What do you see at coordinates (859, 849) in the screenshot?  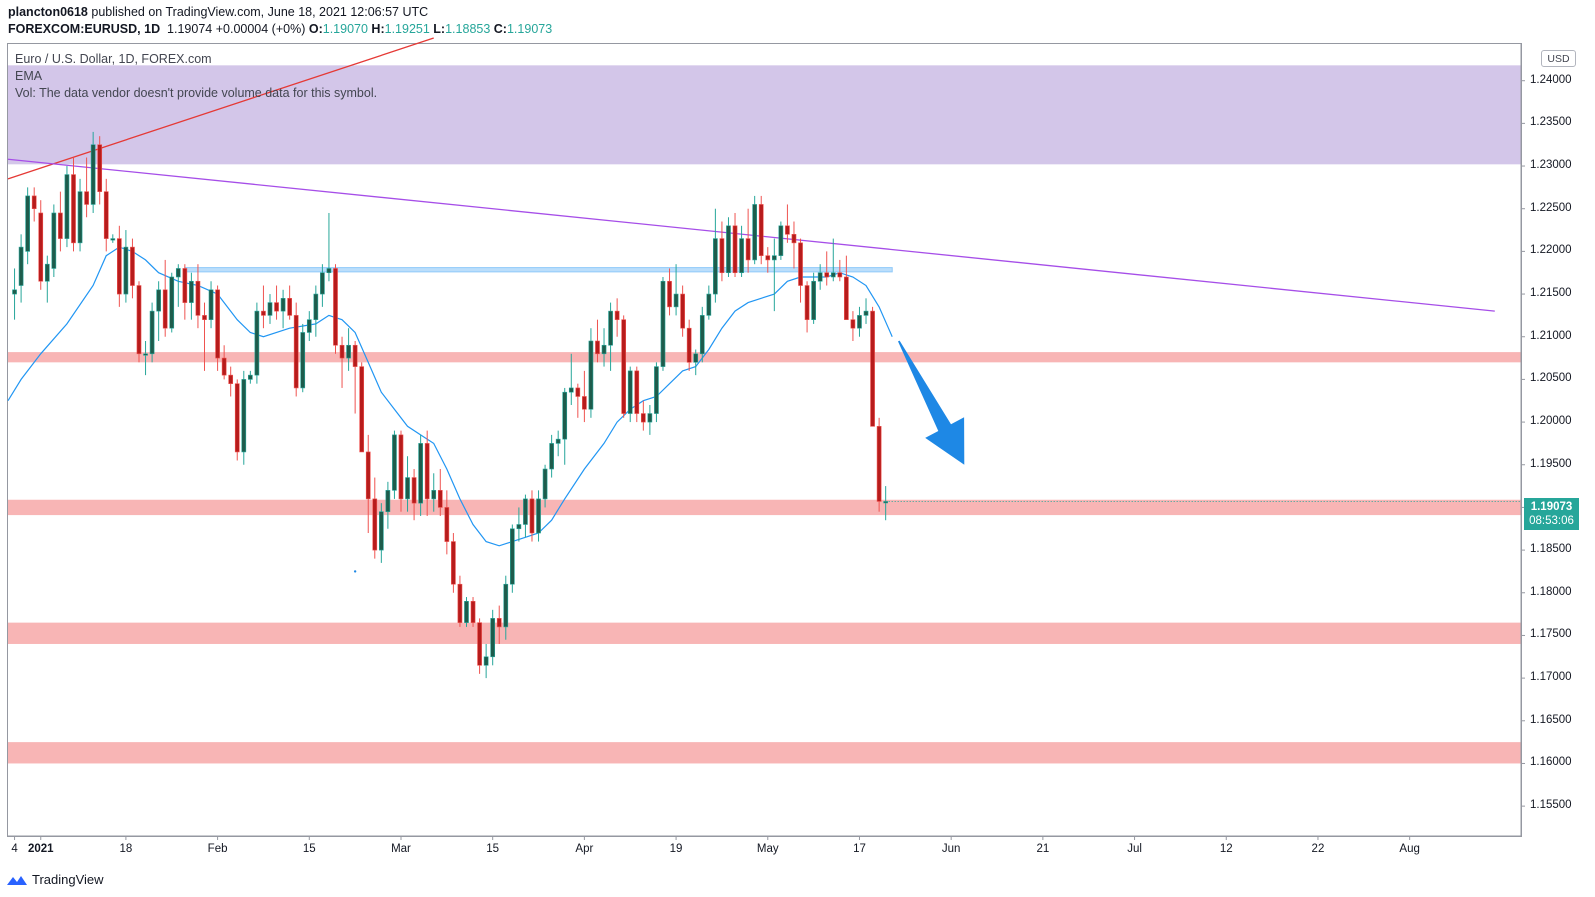 I see `x-tick-label: 17` at bounding box center [859, 849].